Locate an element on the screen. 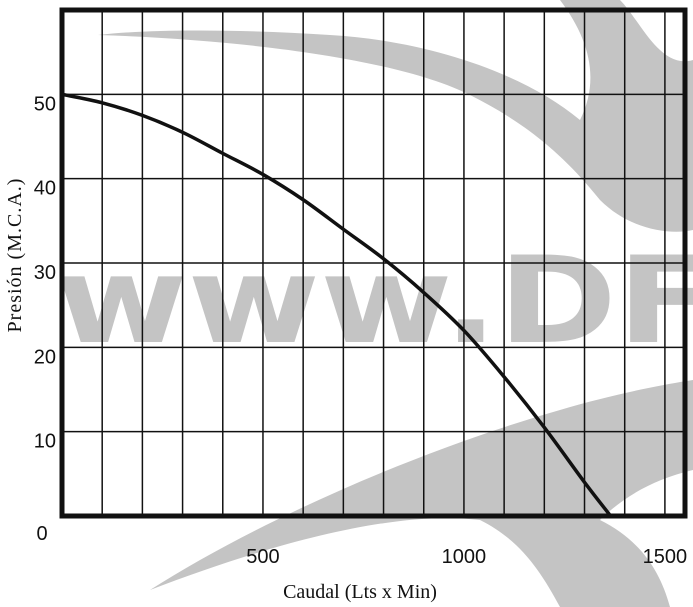  x-tick-label: 500 is located at coordinates (262, 557).